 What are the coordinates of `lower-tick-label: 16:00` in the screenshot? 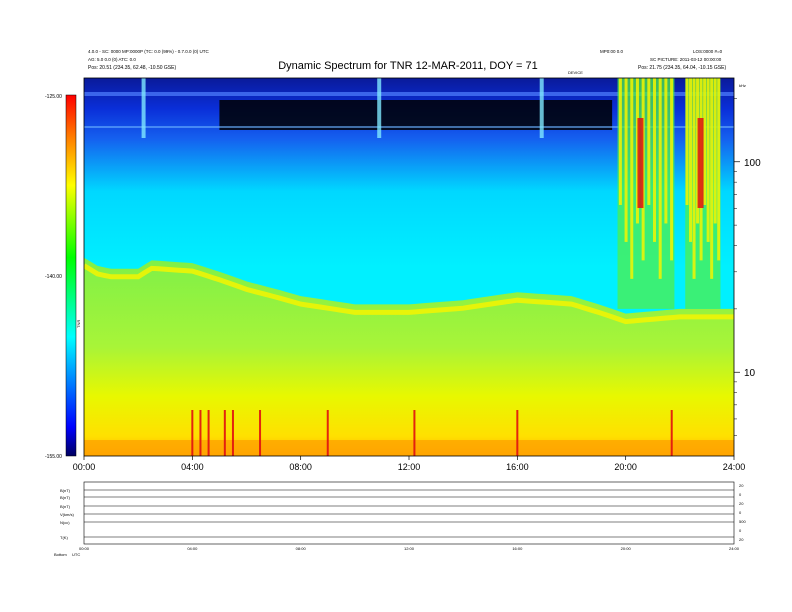 It's located at (517, 548).